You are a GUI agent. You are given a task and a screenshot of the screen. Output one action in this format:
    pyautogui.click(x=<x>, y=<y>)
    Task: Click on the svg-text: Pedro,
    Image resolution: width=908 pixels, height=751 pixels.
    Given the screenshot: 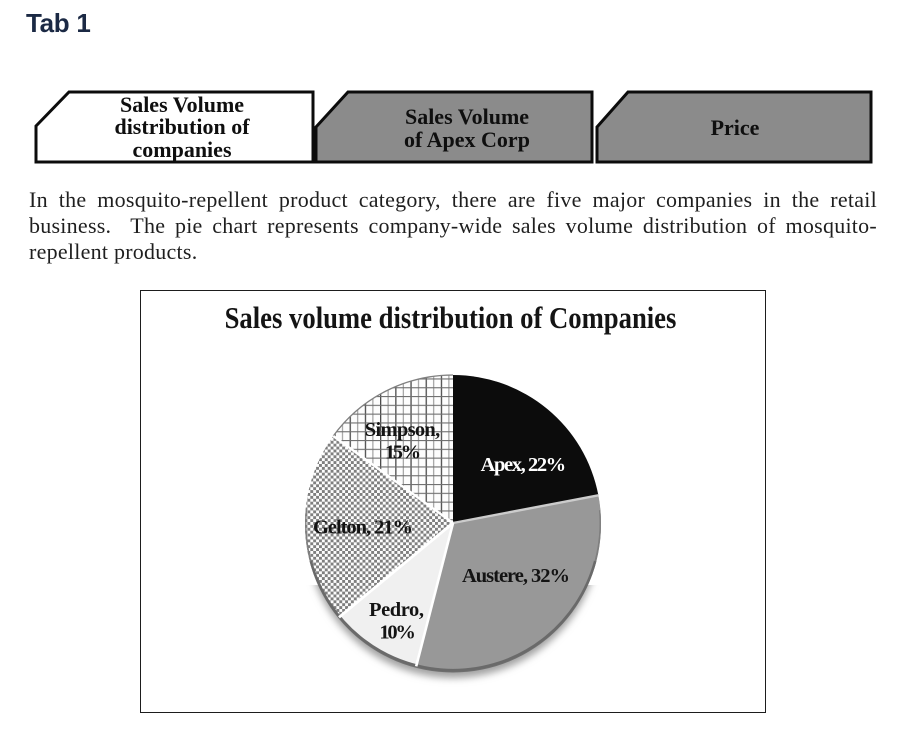 What is the action you would take?
    pyautogui.click(x=396, y=610)
    